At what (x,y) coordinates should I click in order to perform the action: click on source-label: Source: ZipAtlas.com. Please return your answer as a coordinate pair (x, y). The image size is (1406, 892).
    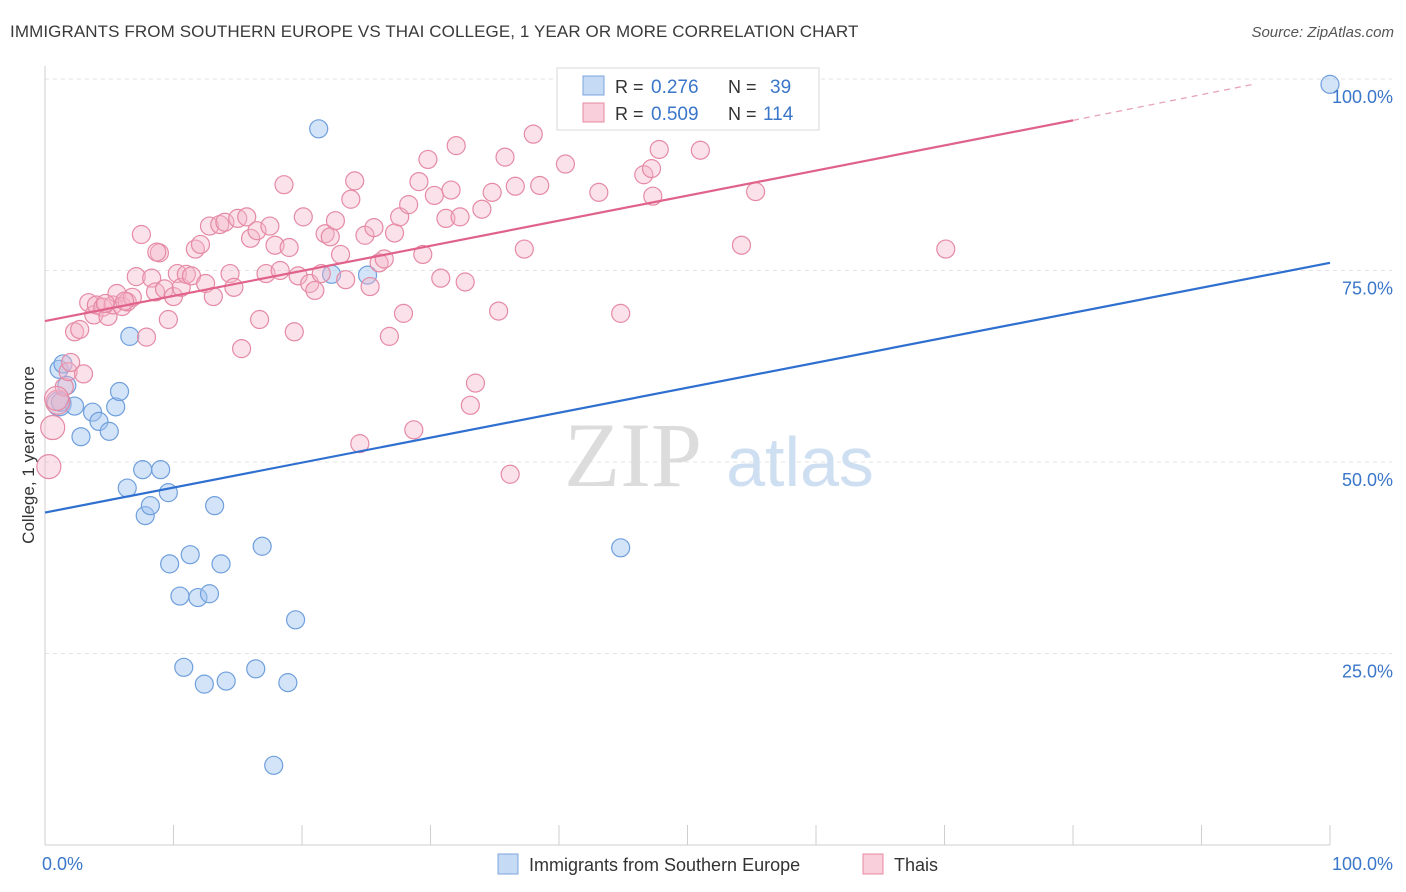
    Looking at the image, I should click on (1322, 32).